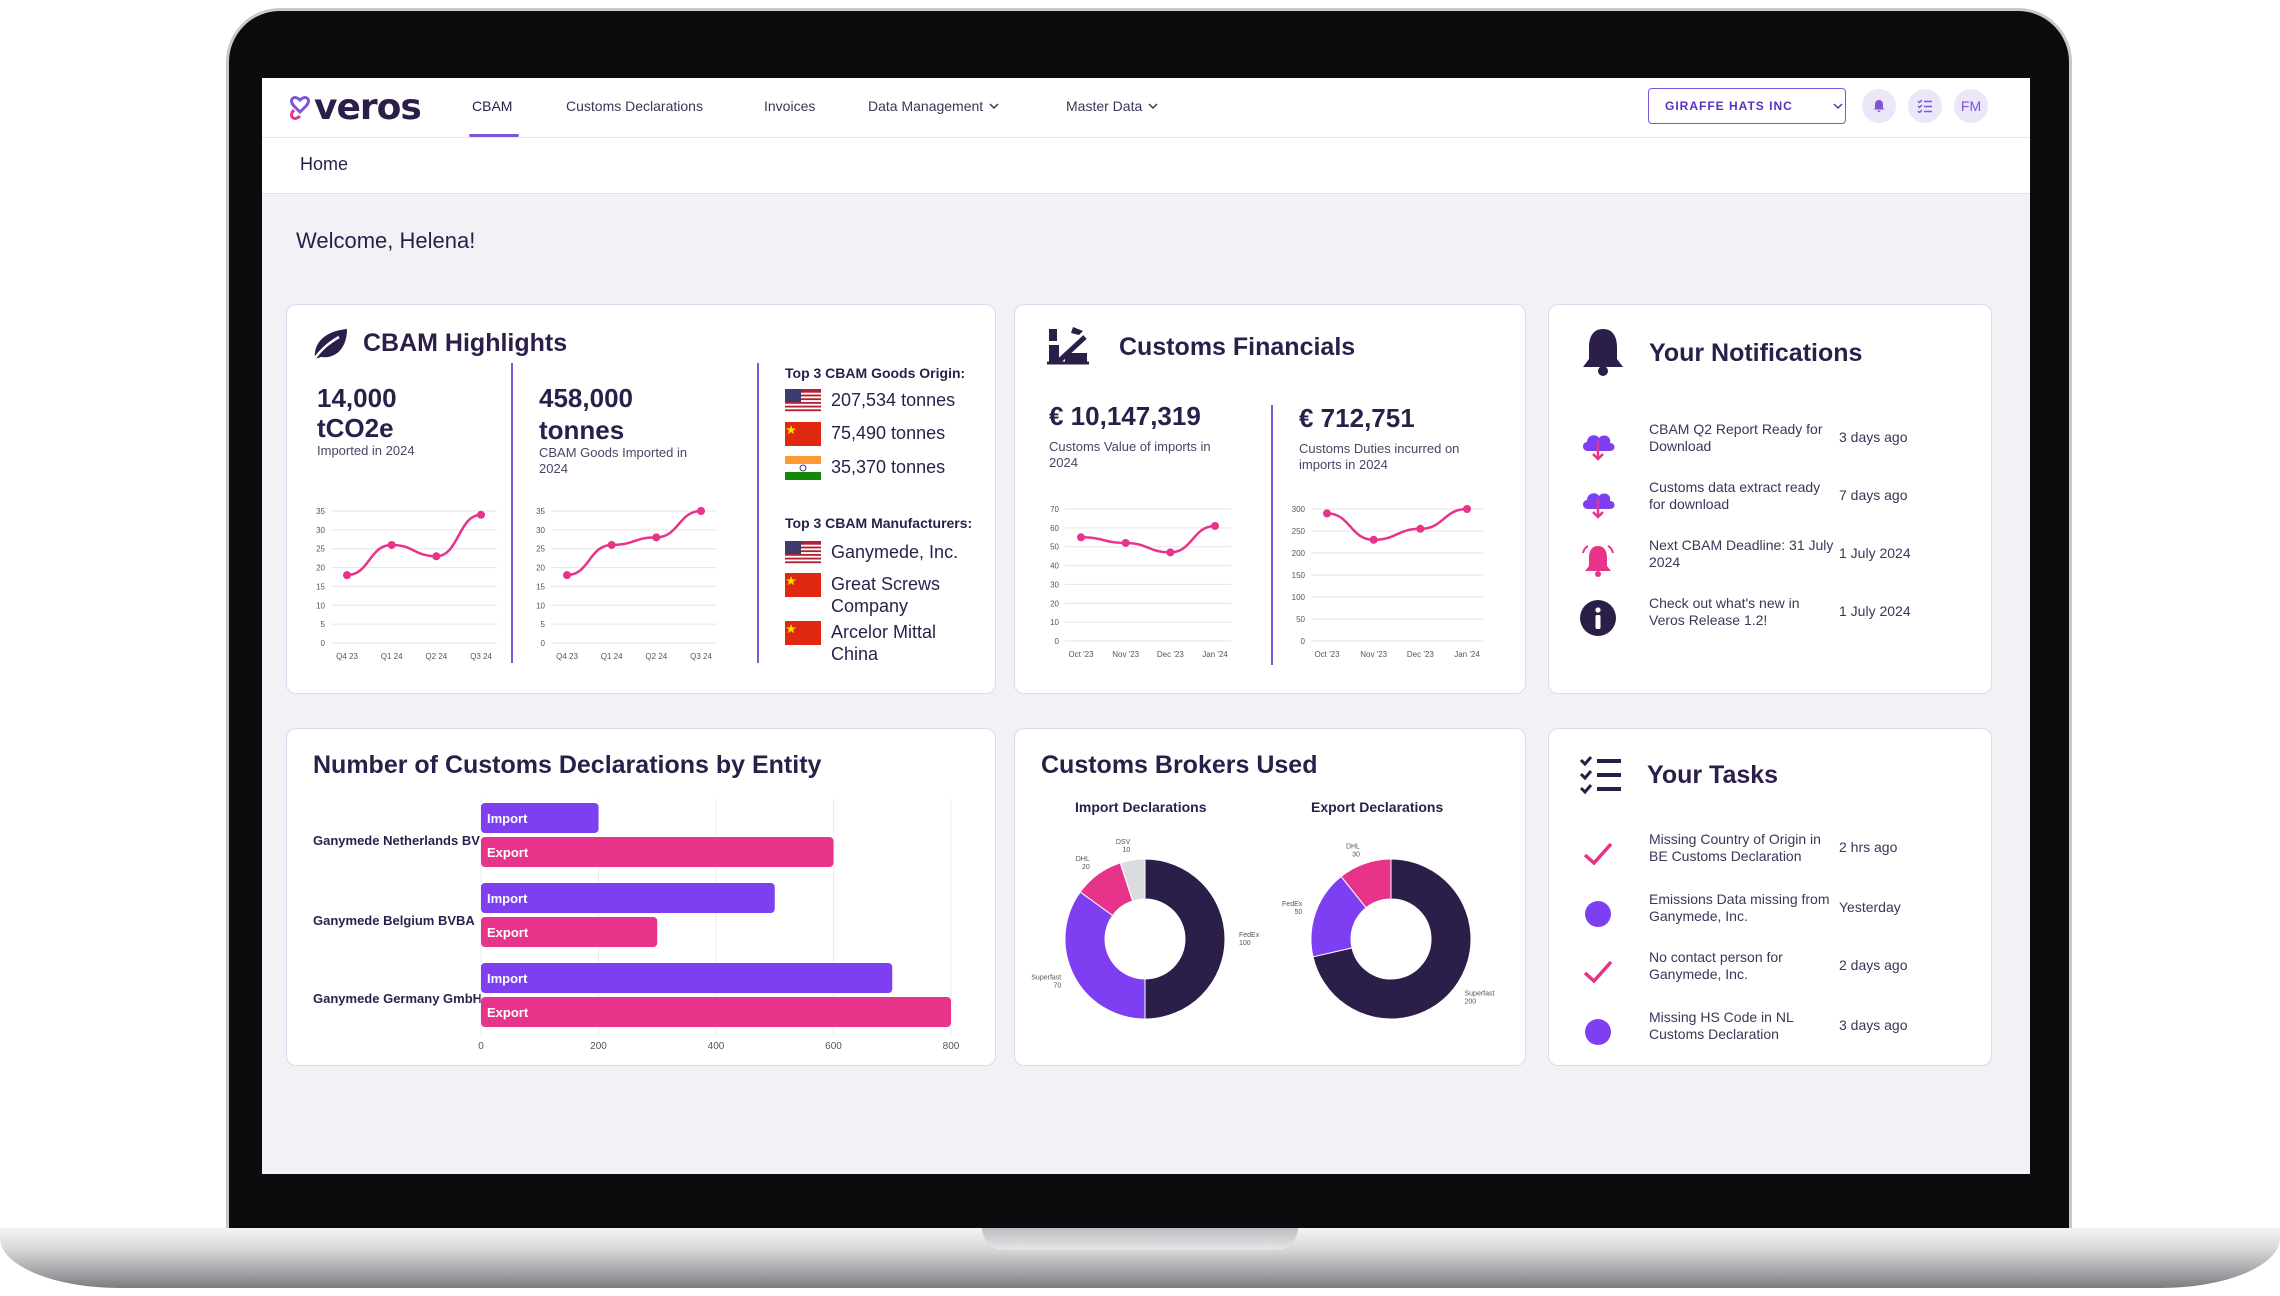 The width and height of the screenshot is (2280, 1296). What do you see at coordinates (1146, 166) in the screenshot?
I see `breadcrumb-bar` at bounding box center [1146, 166].